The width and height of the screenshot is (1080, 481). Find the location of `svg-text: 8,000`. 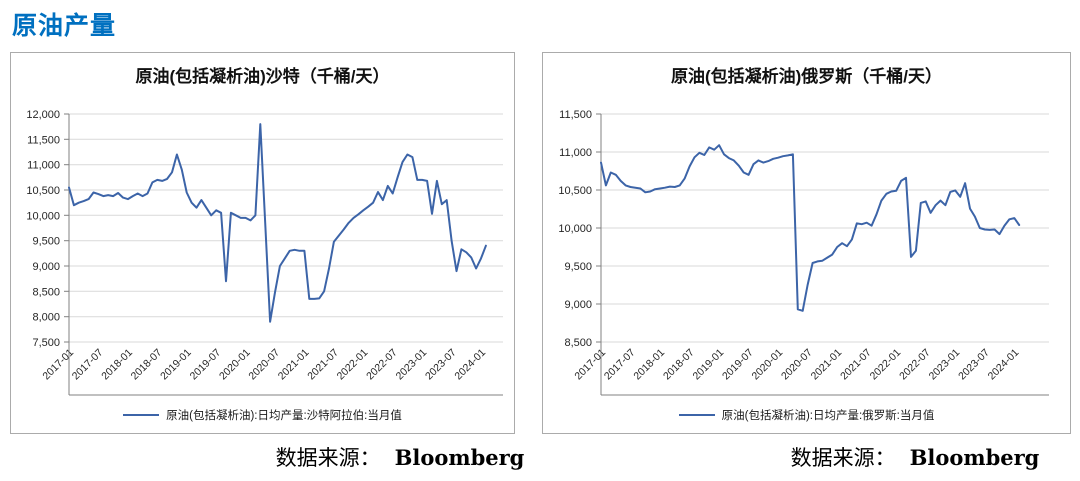

svg-text: 8,000 is located at coordinates (46, 318).